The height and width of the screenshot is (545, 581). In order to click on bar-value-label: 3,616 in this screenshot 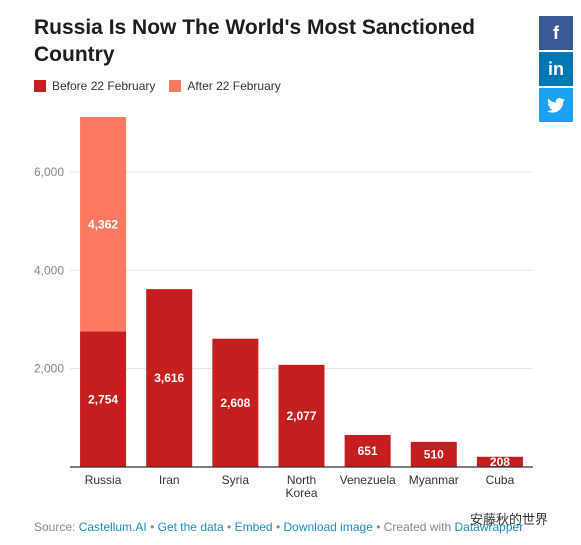, I will do `click(169, 378)`.